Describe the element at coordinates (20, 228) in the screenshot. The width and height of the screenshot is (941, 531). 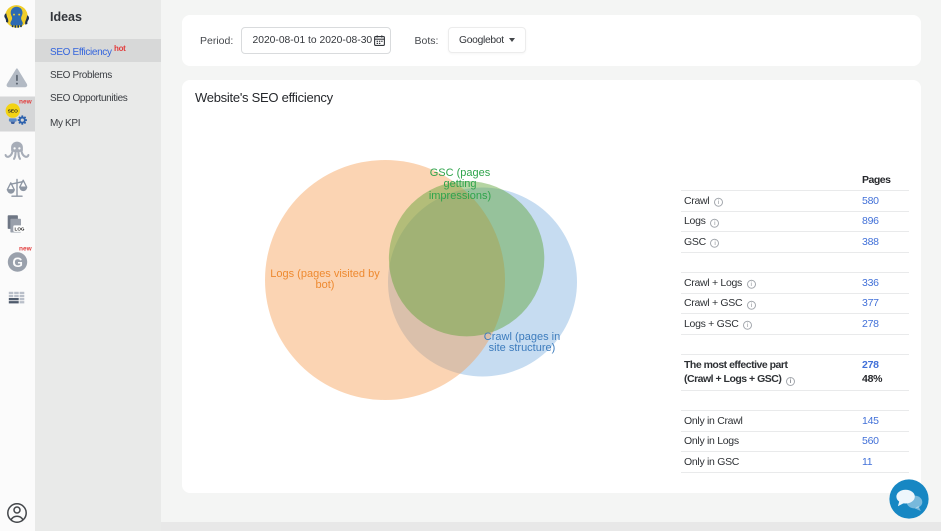
I see `svg-text: LOG` at that location.